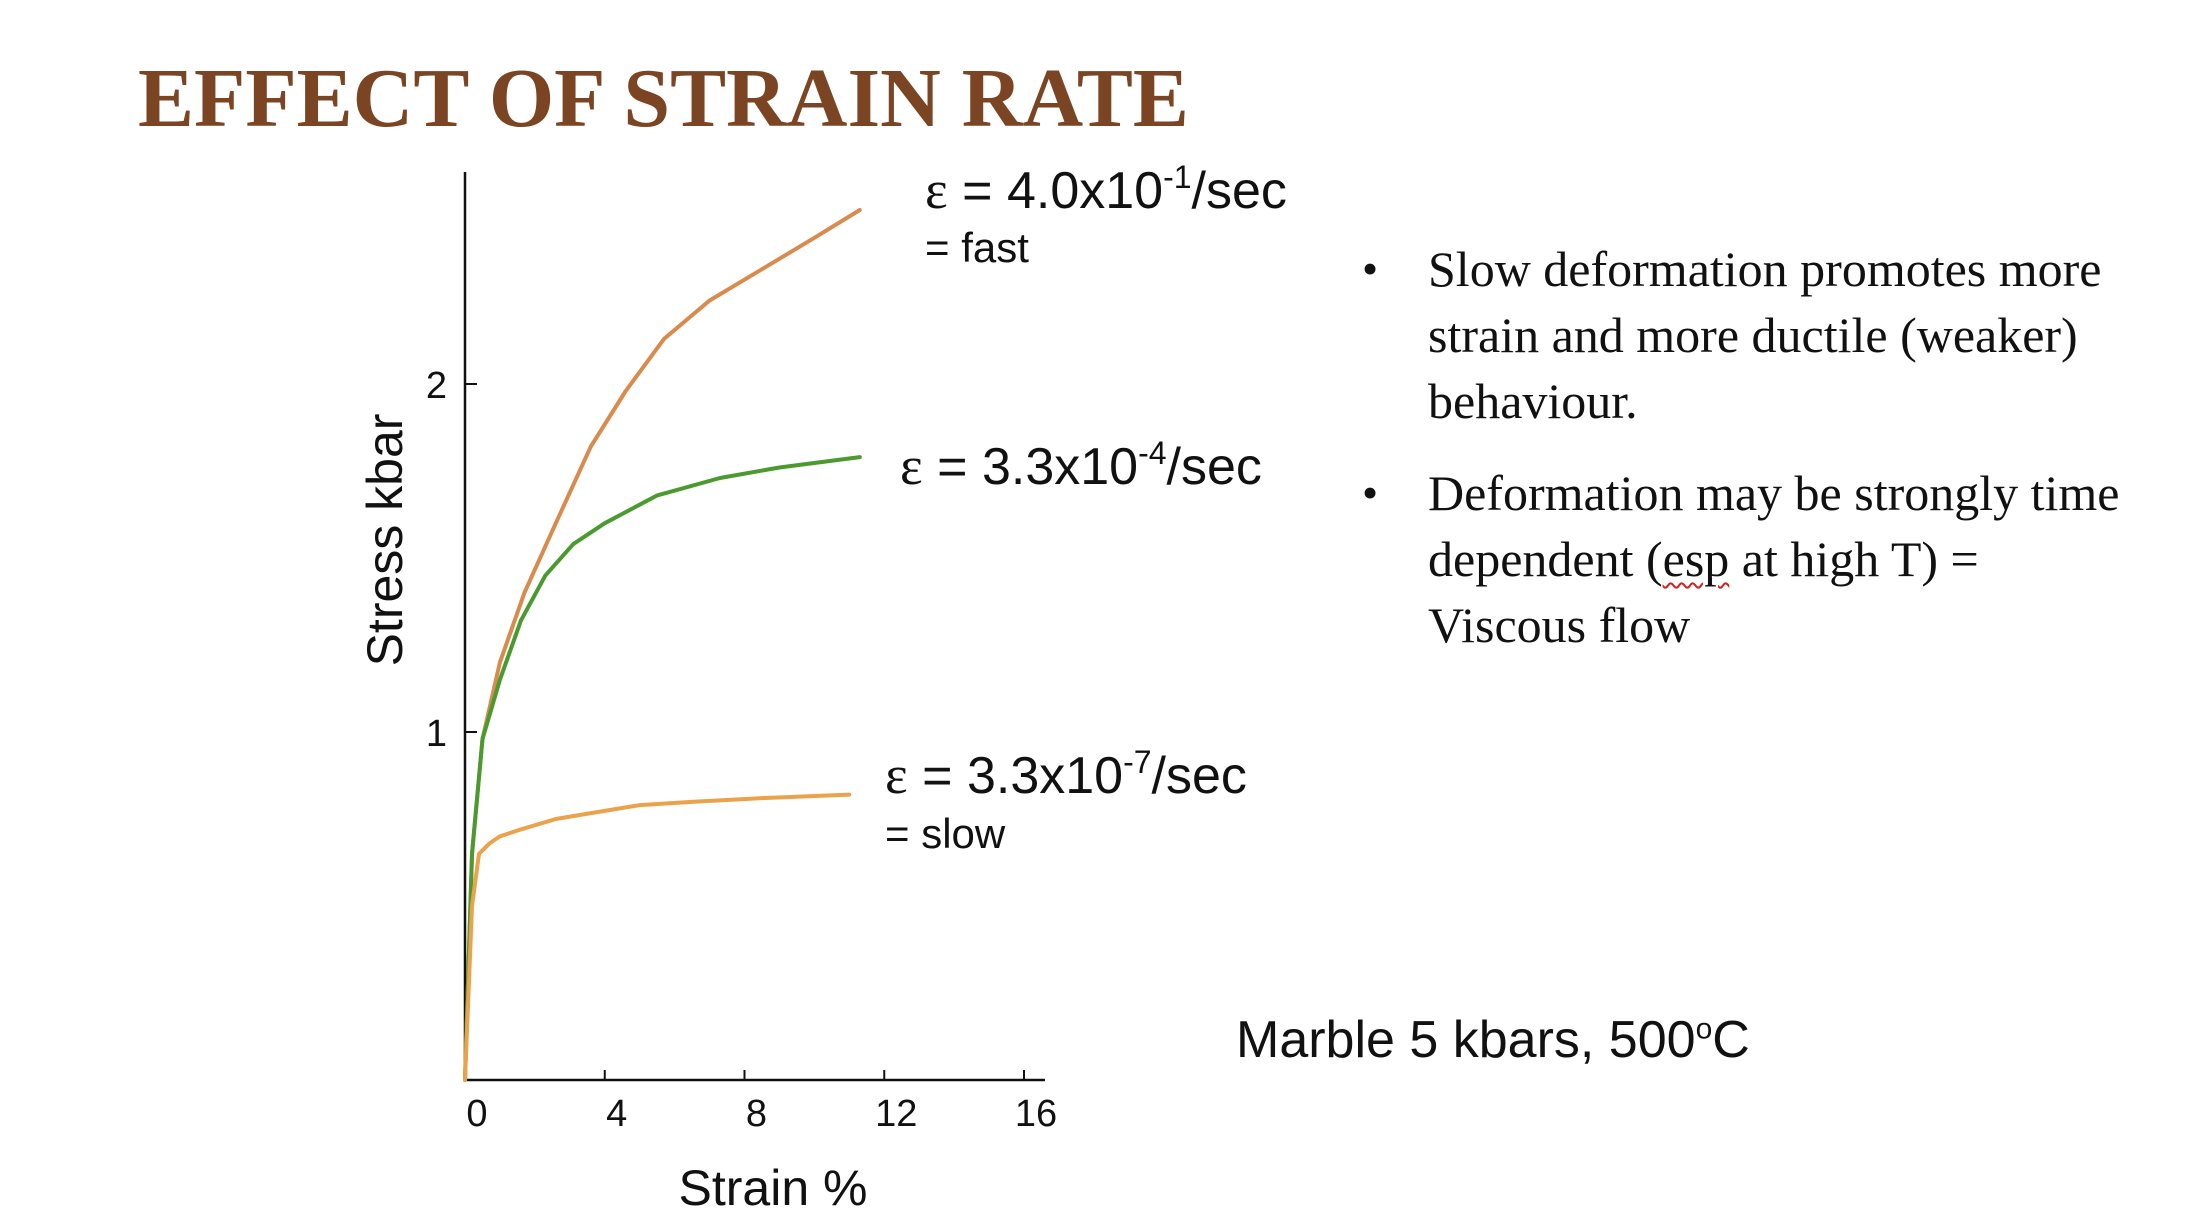 This screenshot has height=1224, width=2190. Describe the element at coordinates (436, 386) in the screenshot. I see `y-tick-label: 2` at that location.